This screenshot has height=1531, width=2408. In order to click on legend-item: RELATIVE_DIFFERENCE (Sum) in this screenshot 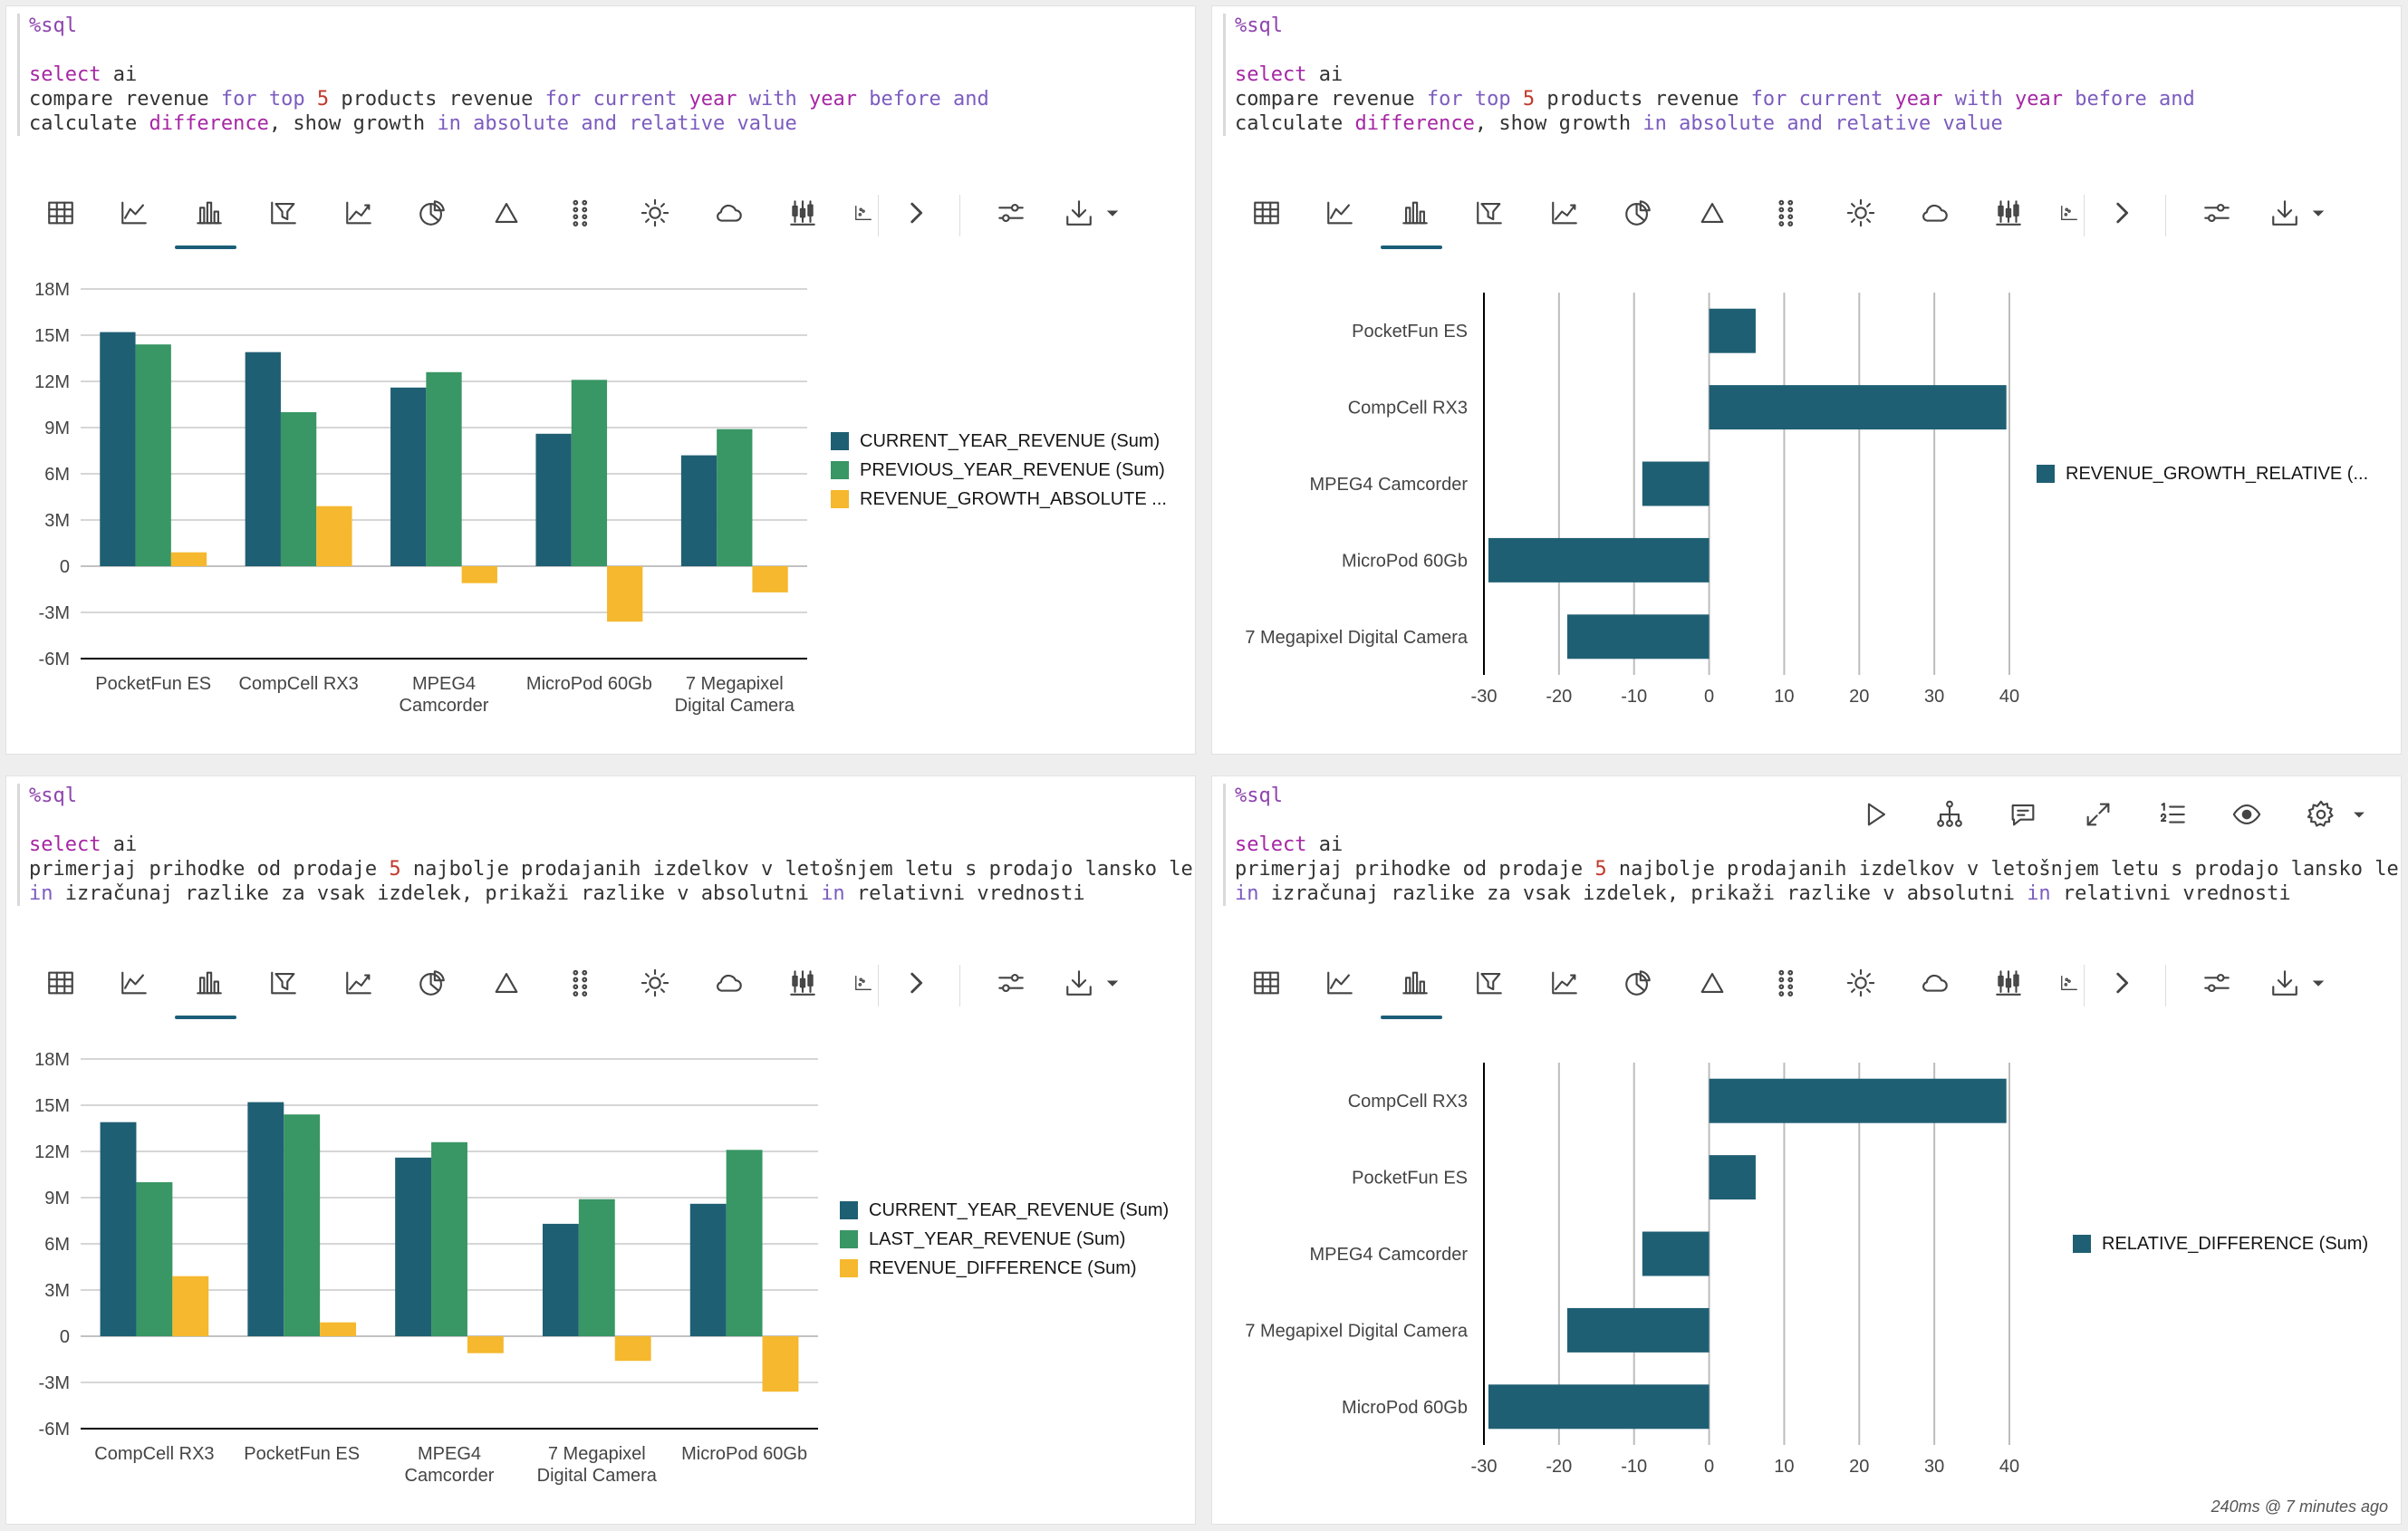, I will do `click(2220, 1243)`.